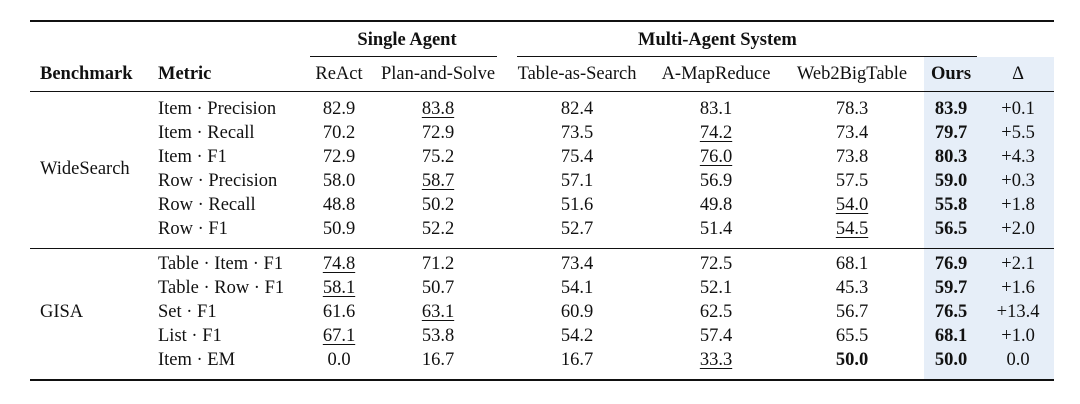 Image resolution: width=1080 pixels, height=404 pixels. Describe the element at coordinates (217, 109) in the screenshot. I see `metric-name: Item · Precision` at that location.